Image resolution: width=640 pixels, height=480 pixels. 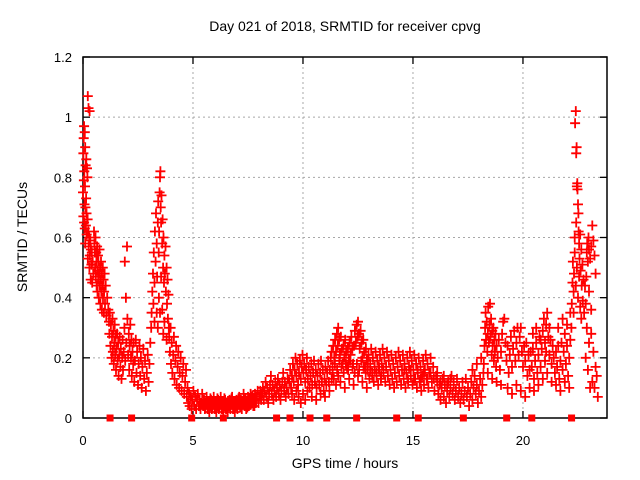 What do you see at coordinates (63, 298) in the screenshot?
I see `y-tick-label: 0.4` at bounding box center [63, 298].